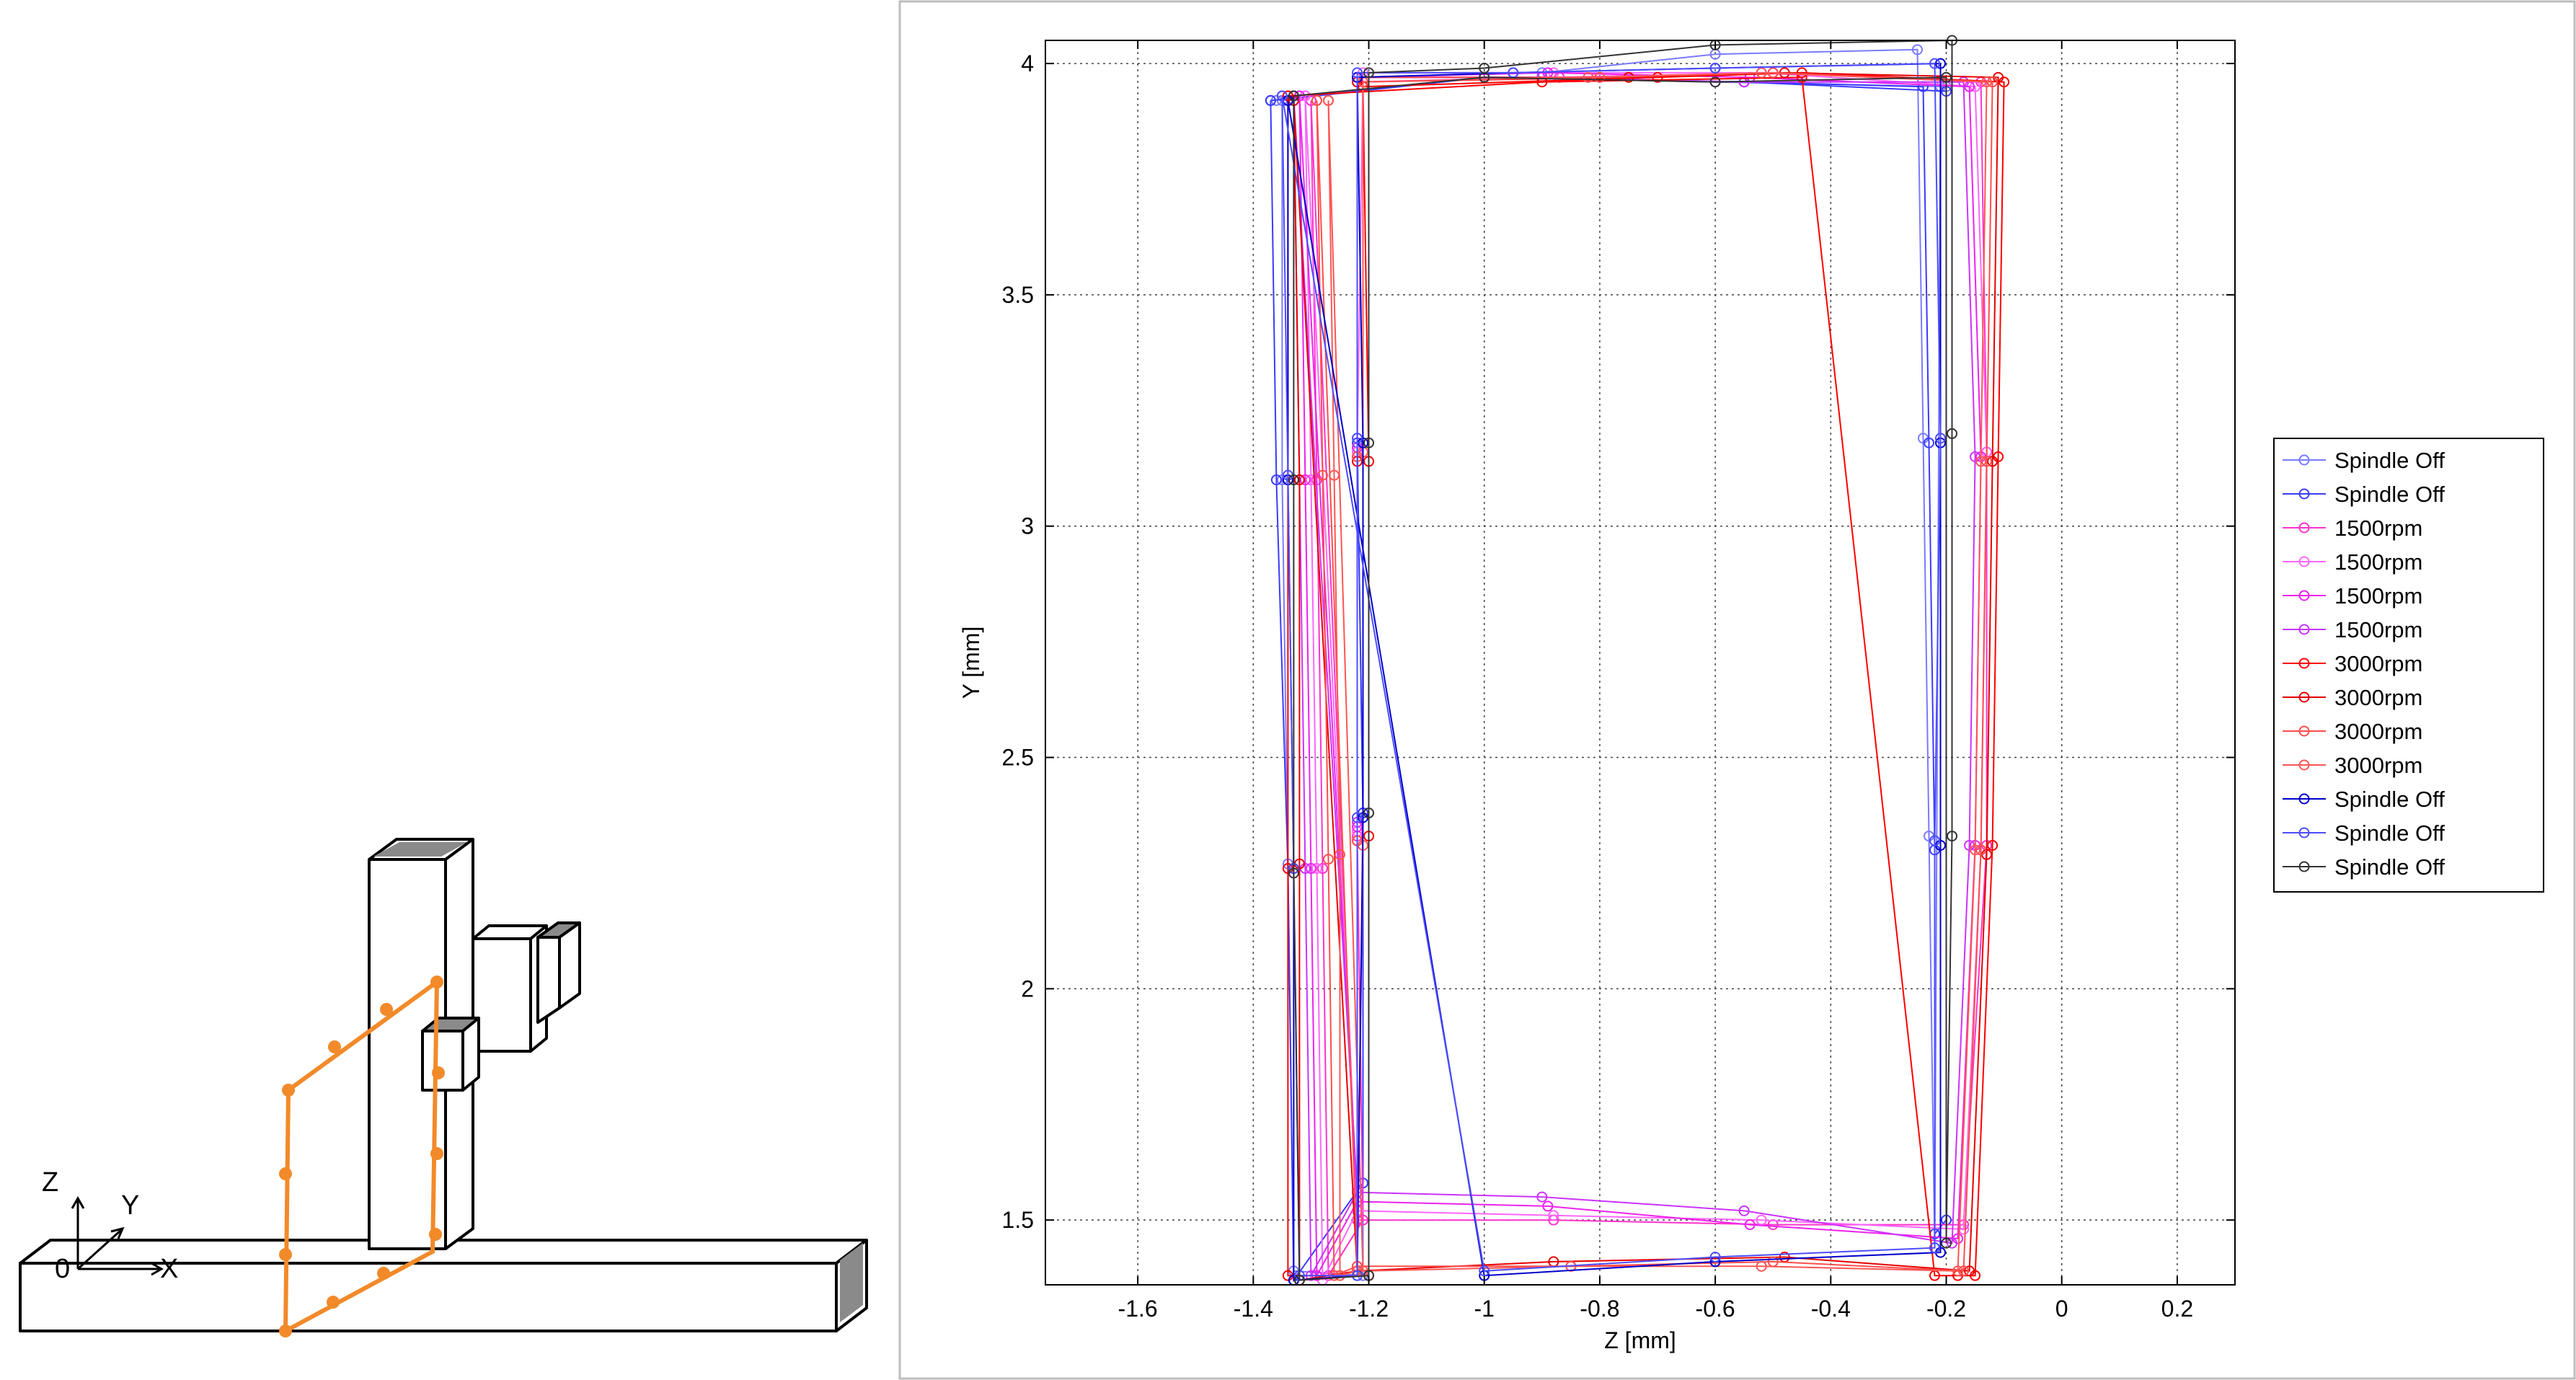 The width and height of the screenshot is (2576, 1380). What do you see at coordinates (1369, 1309) in the screenshot?
I see `x-tick-label: -1.2` at bounding box center [1369, 1309].